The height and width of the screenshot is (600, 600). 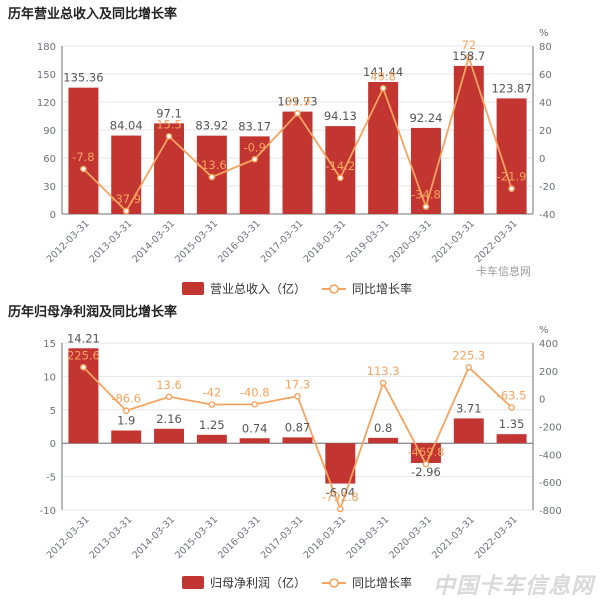 I want to click on x-tick-label: 2019-03-31, so click(x=367, y=241).